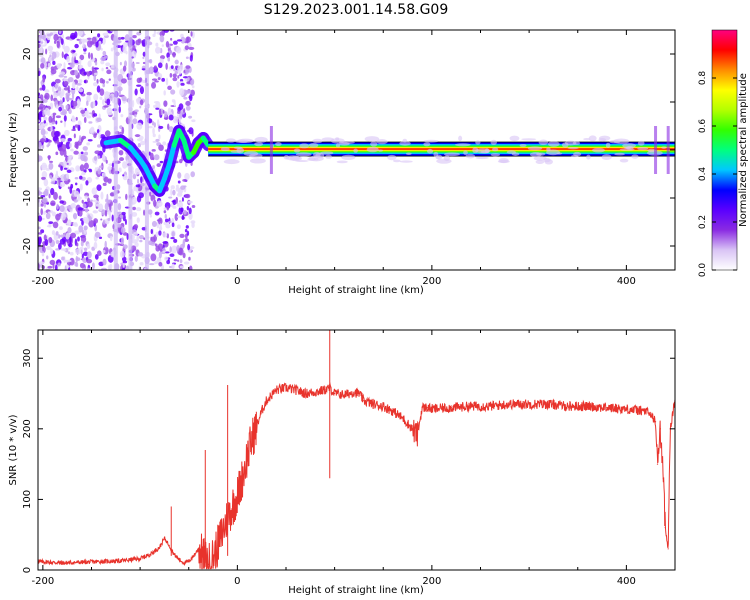 The height and width of the screenshot is (600, 750). I want to click on figure-title: S129.2023.001.14.58.G09, so click(356, 10).